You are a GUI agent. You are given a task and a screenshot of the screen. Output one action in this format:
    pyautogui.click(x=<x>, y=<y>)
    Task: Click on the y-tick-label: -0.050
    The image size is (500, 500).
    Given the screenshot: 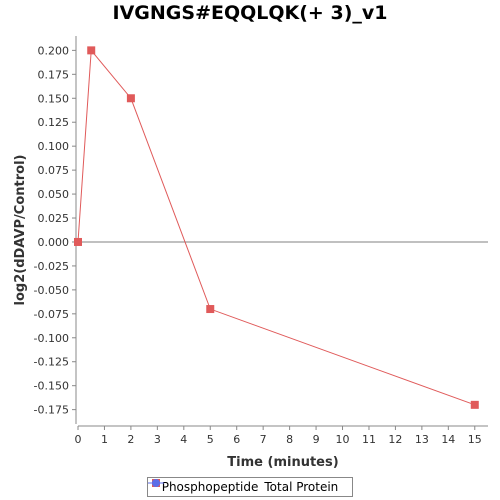 What is the action you would take?
    pyautogui.click(x=51, y=290)
    